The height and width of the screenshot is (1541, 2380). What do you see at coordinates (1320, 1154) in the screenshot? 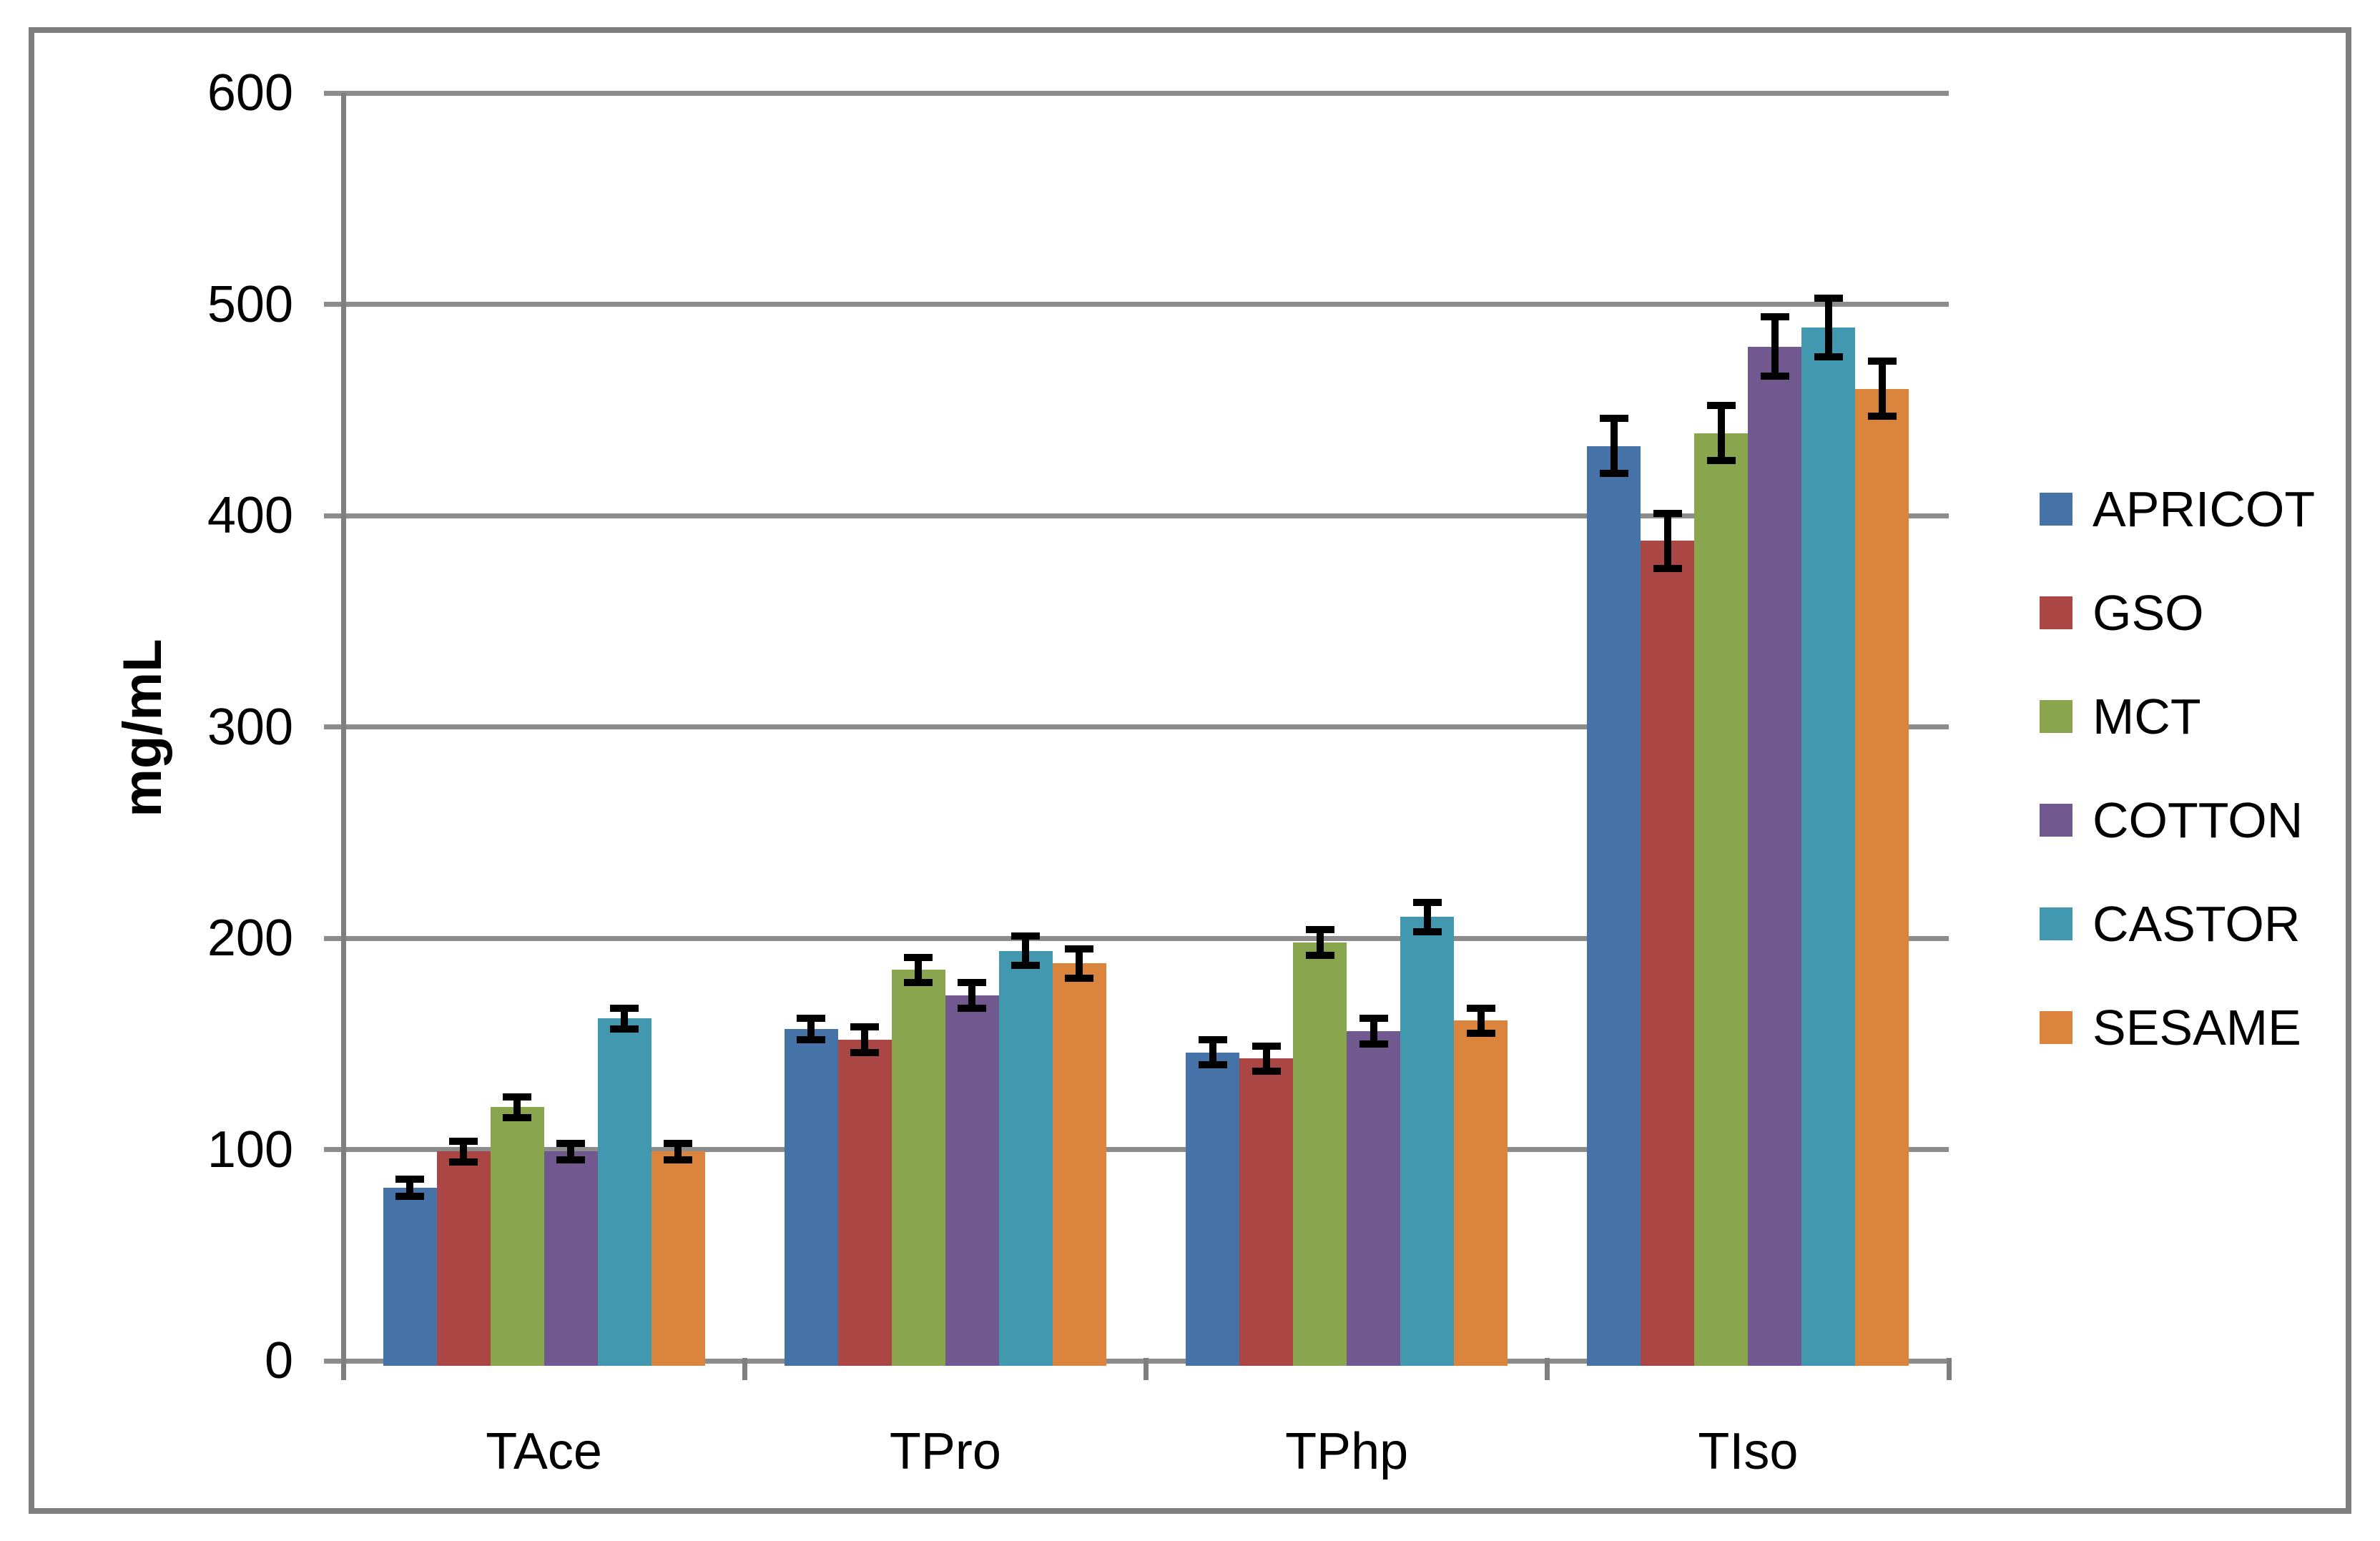
I see `bar-mct-tphp` at bounding box center [1320, 1154].